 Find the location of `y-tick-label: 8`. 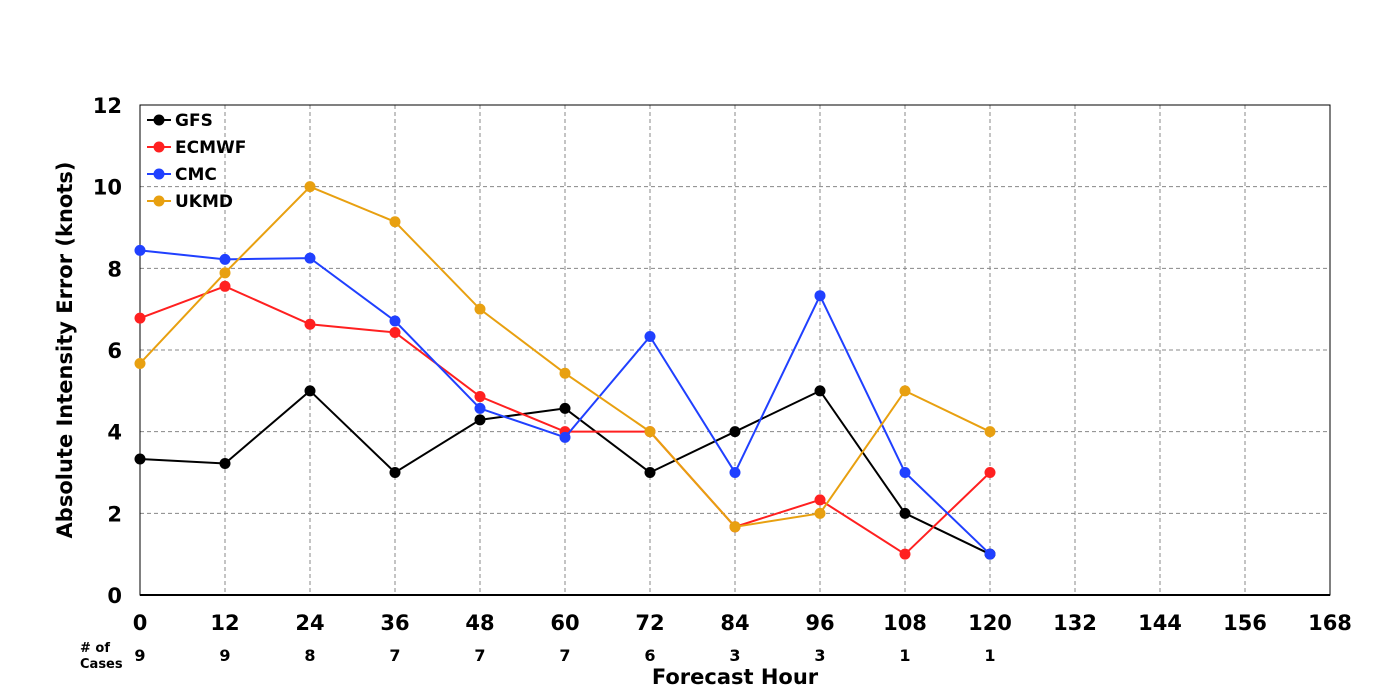

y-tick-label: 8 is located at coordinates (114, 269).